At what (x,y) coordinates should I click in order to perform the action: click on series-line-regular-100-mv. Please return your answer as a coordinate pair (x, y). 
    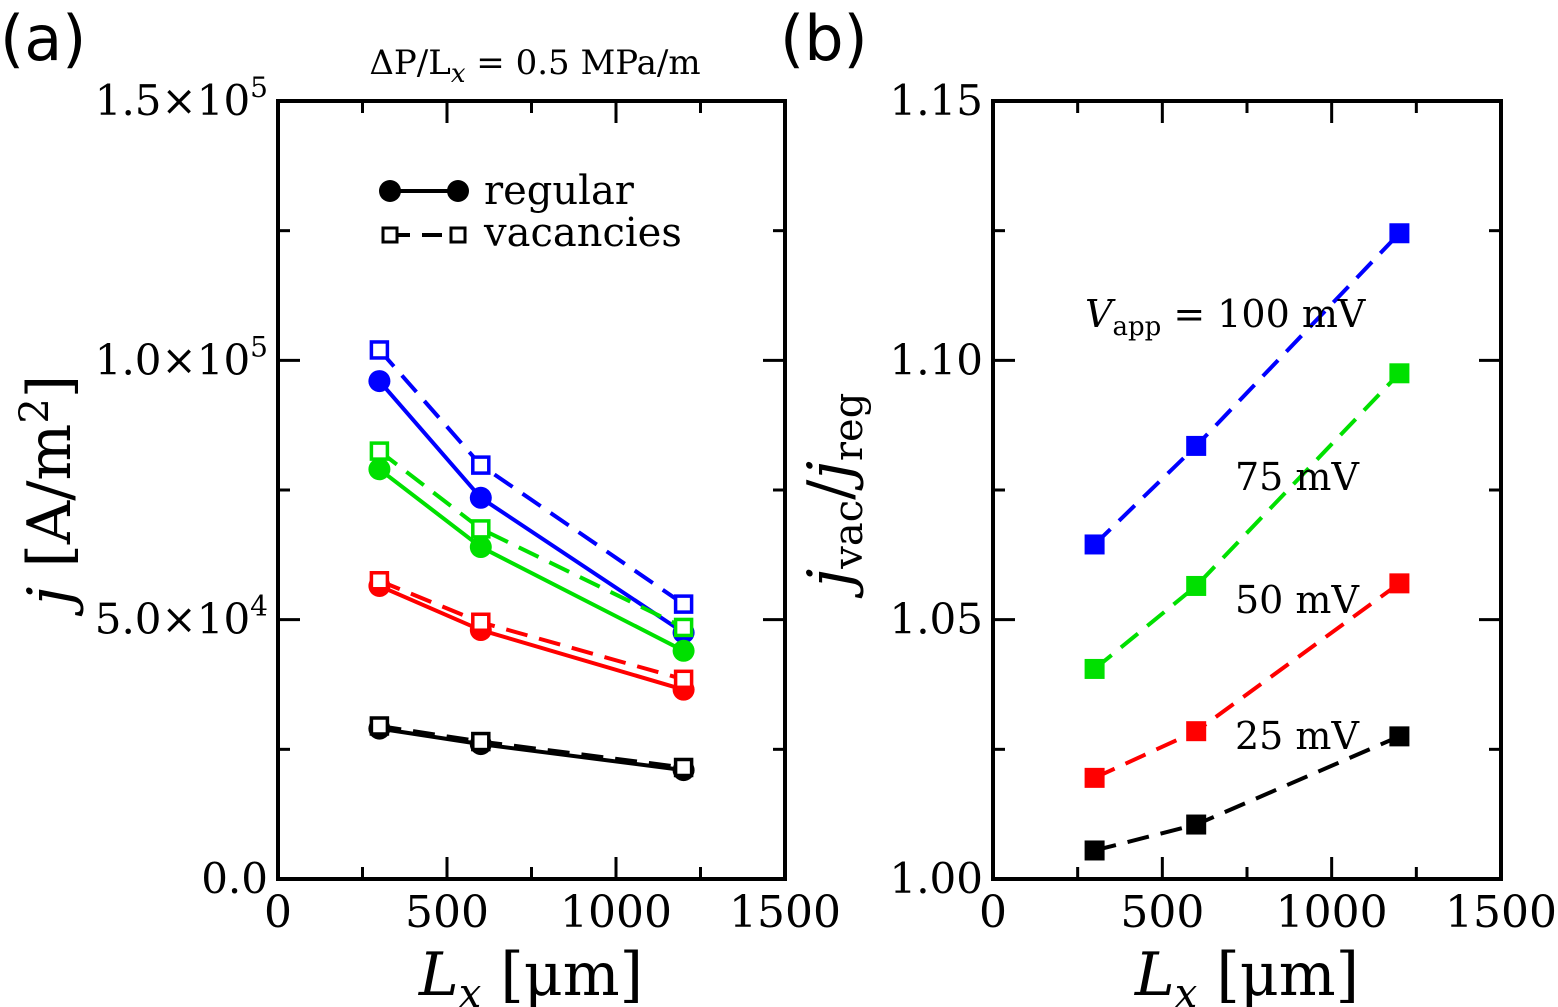
    Looking at the image, I should click on (531, 507).